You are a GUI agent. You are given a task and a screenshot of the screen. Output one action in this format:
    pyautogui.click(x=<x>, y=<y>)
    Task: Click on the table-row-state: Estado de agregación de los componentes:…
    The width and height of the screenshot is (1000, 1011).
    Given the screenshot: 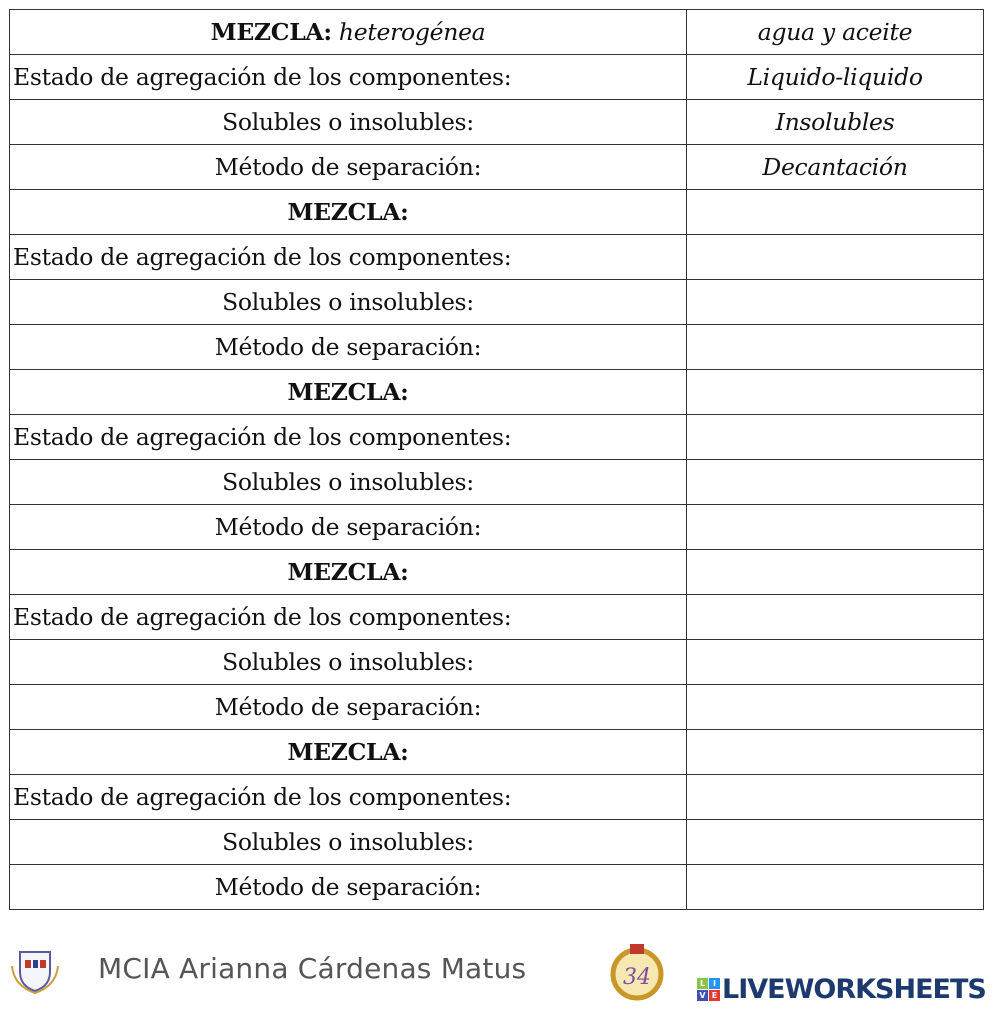 What is the action you would take?
    pyautogui.click(x=496, y=77)
    